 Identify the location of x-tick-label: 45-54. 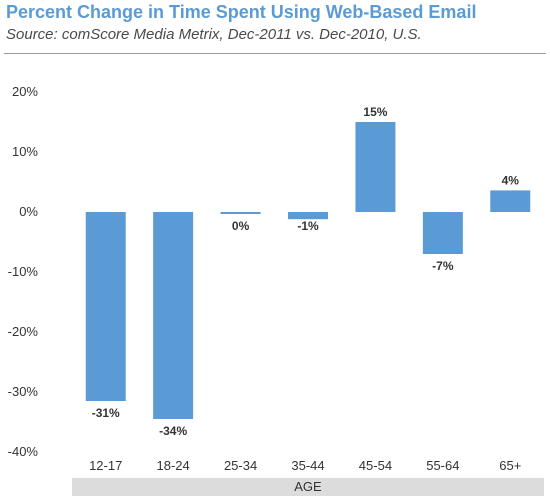
(375, 465).